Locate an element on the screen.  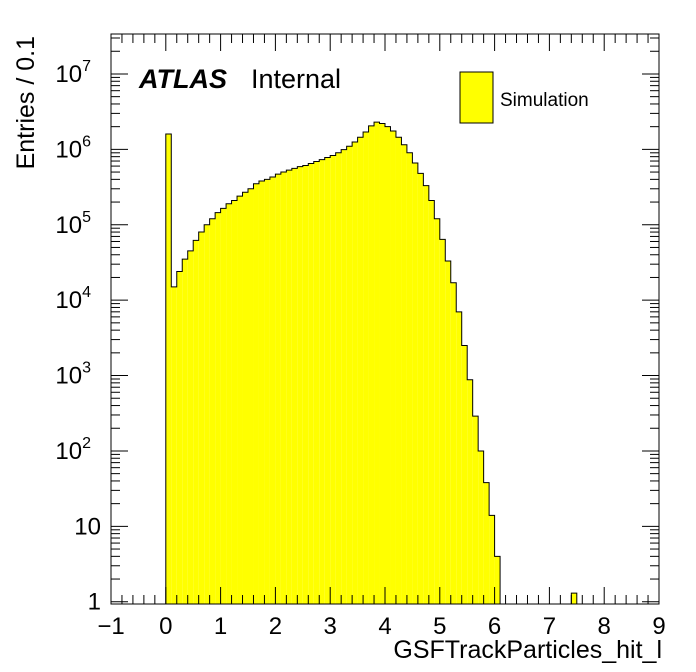
x-axis-tick-labels: −1 0 1 2 3 4 5 6 7 8 9 is located at coordinates (381, 626).